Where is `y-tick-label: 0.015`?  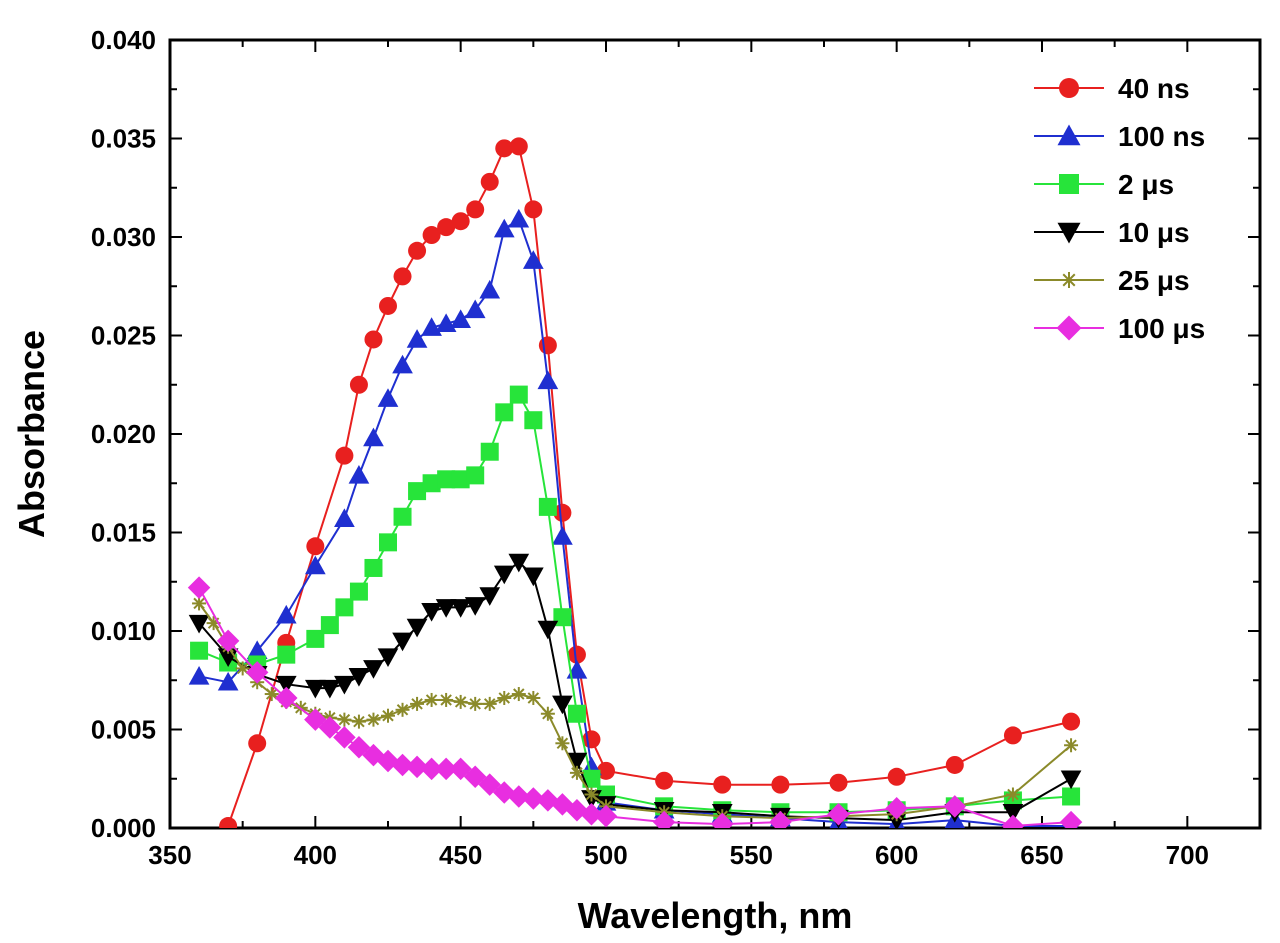
y-tick-label: 0.015 is located at coordinates (123, 533).